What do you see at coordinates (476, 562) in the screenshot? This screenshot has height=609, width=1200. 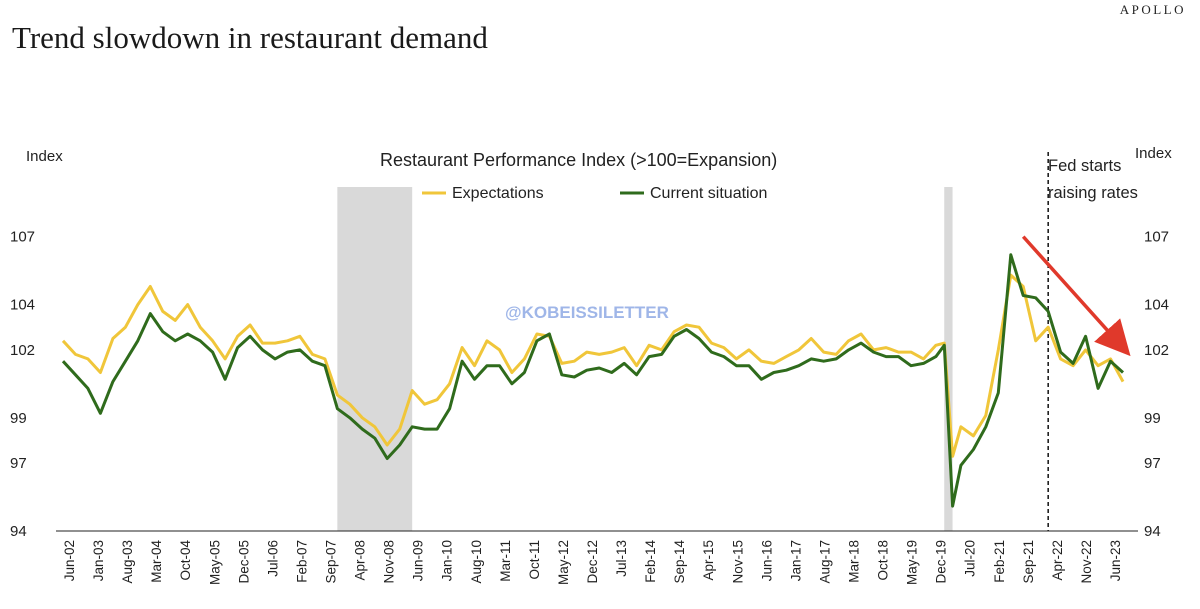 I see `x-tick-label: Aug-10` at bounding box center [476, 562].